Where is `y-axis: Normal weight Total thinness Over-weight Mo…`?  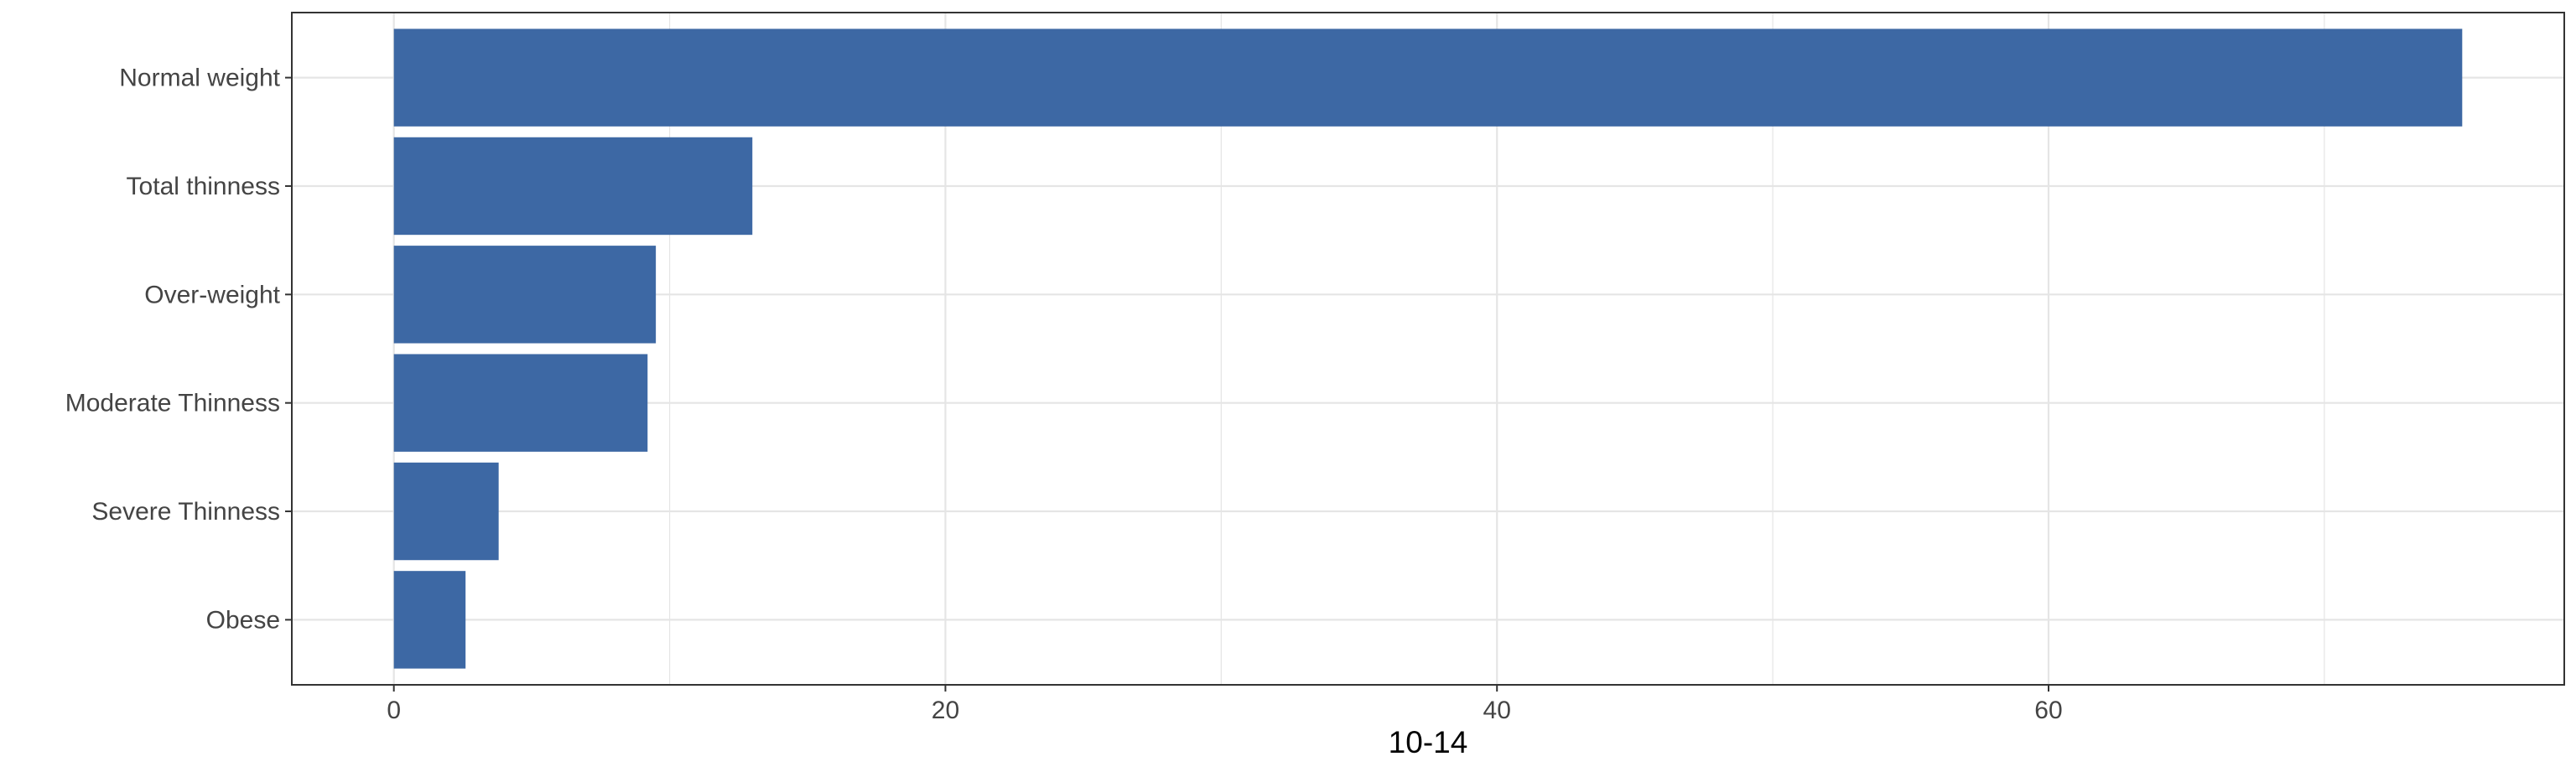
y-axis: Normal weight Total thinness Over-weight Mo… is located at coordinates (178, 349).